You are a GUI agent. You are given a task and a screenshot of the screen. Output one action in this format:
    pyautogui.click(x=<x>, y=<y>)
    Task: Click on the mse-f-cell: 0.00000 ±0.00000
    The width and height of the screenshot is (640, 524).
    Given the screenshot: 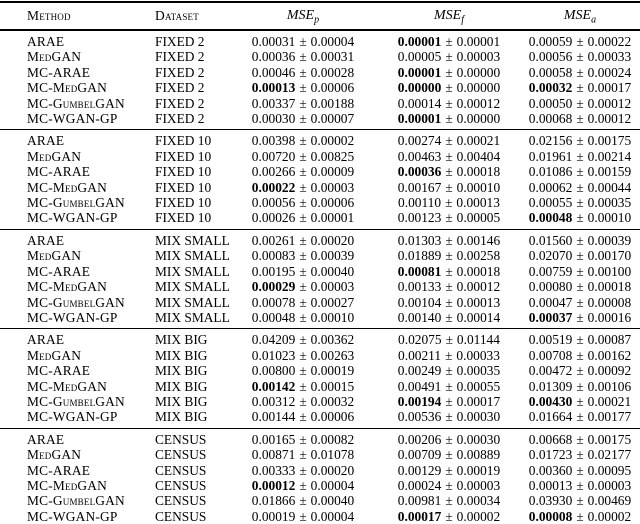 What is the action you would take?
    pyautogui.click(x=449, y=87)
    